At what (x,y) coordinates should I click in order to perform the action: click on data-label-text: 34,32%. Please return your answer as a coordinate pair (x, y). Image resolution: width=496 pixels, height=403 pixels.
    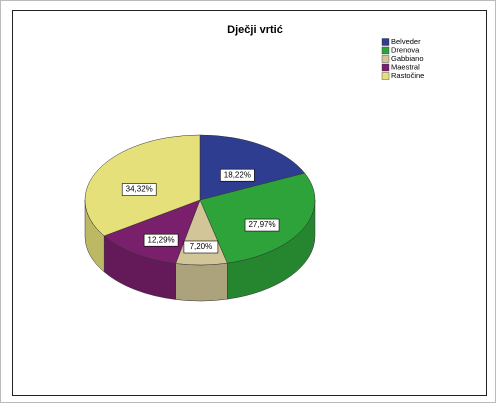
    Looking at the image, I should click on (139, 189).